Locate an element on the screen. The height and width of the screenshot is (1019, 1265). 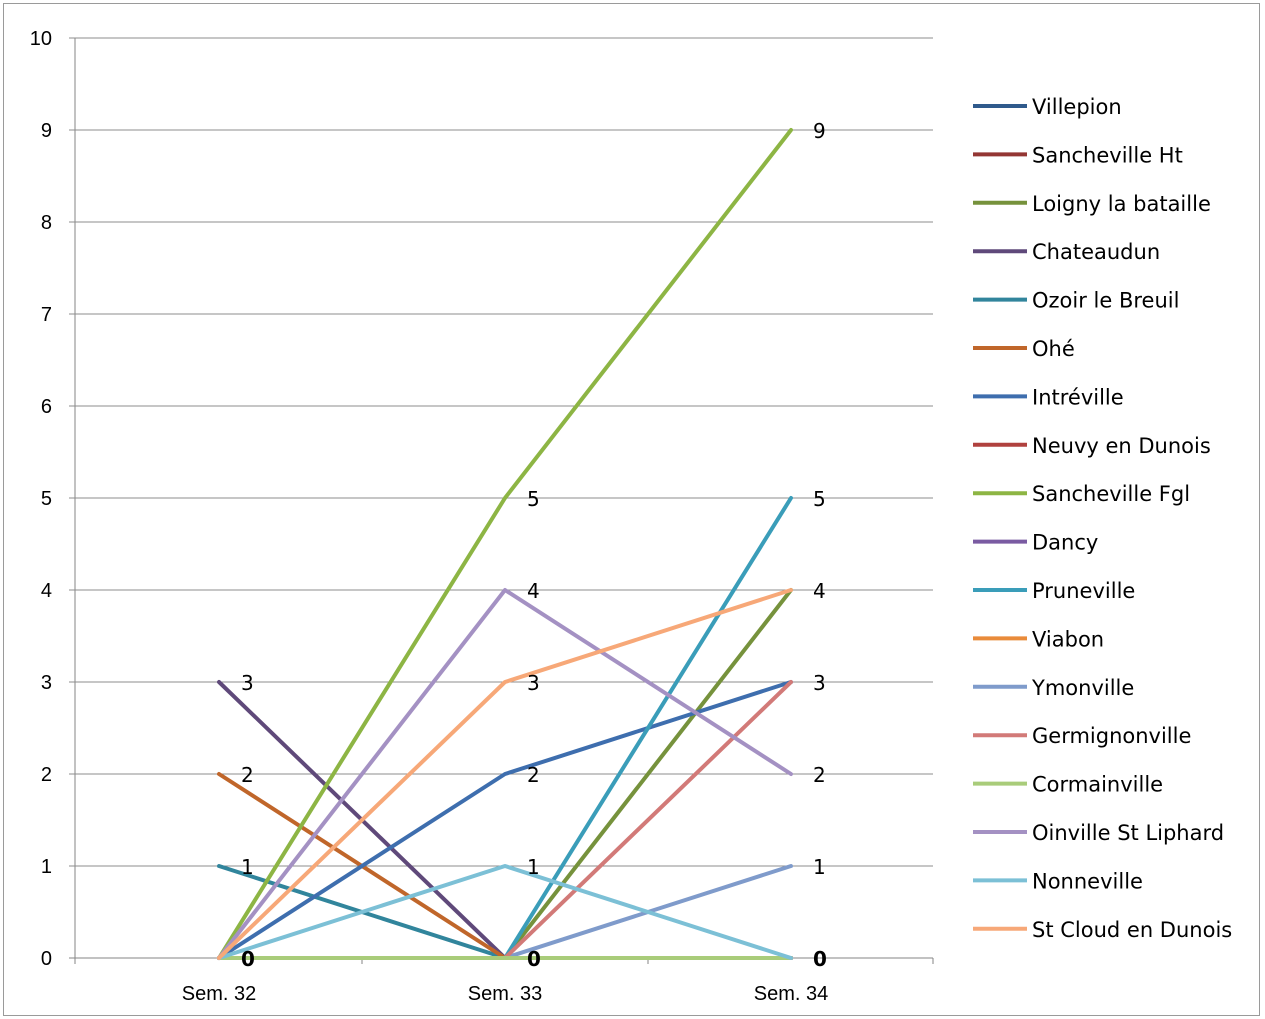
legend-label: Chateaudun is located at coordinates (1096, 252).